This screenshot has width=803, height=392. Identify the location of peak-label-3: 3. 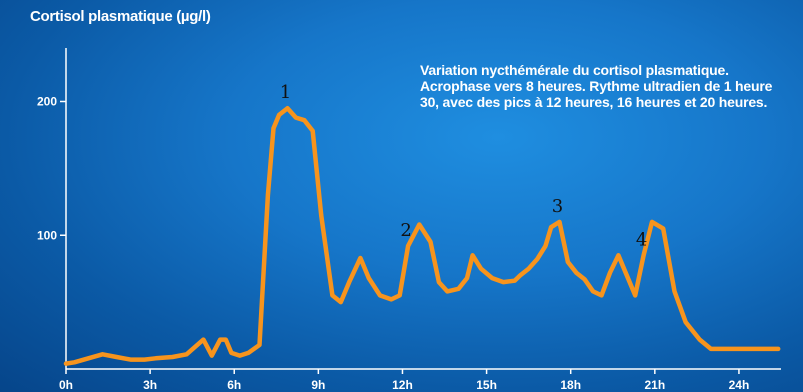
(557, 206).